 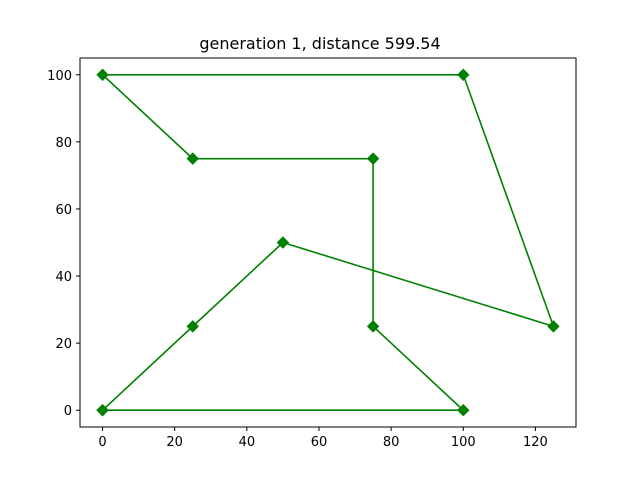 I want to click on y-tick-label: 40, so click(x=63, y=277).